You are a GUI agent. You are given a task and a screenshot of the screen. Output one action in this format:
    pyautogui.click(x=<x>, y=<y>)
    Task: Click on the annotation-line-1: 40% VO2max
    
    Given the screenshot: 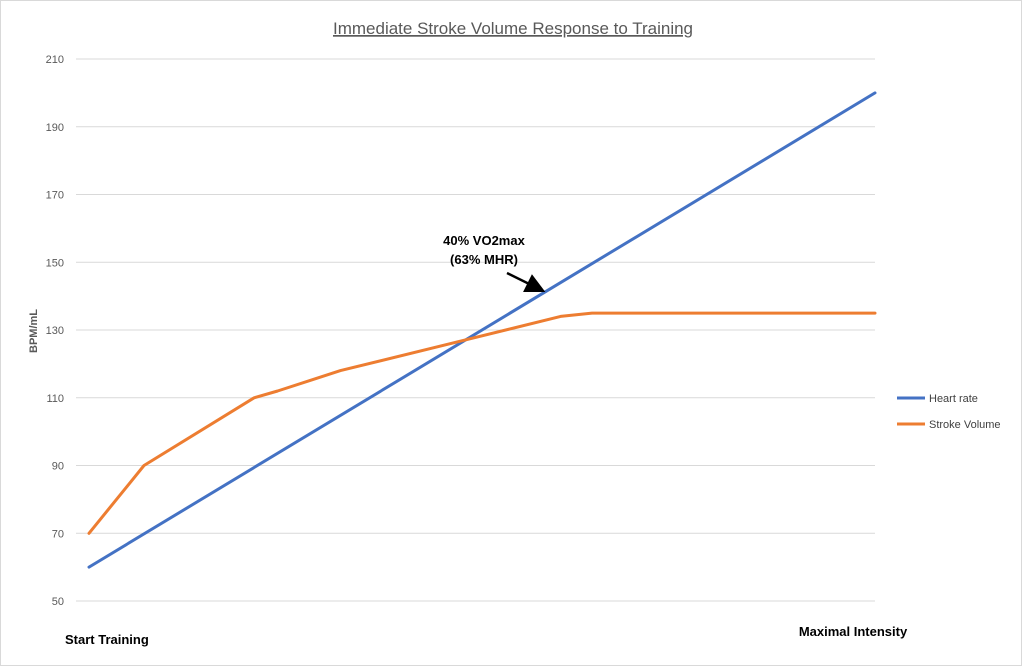 What is the action you would take?
    pyautogui.click(x=484, y=240)
    